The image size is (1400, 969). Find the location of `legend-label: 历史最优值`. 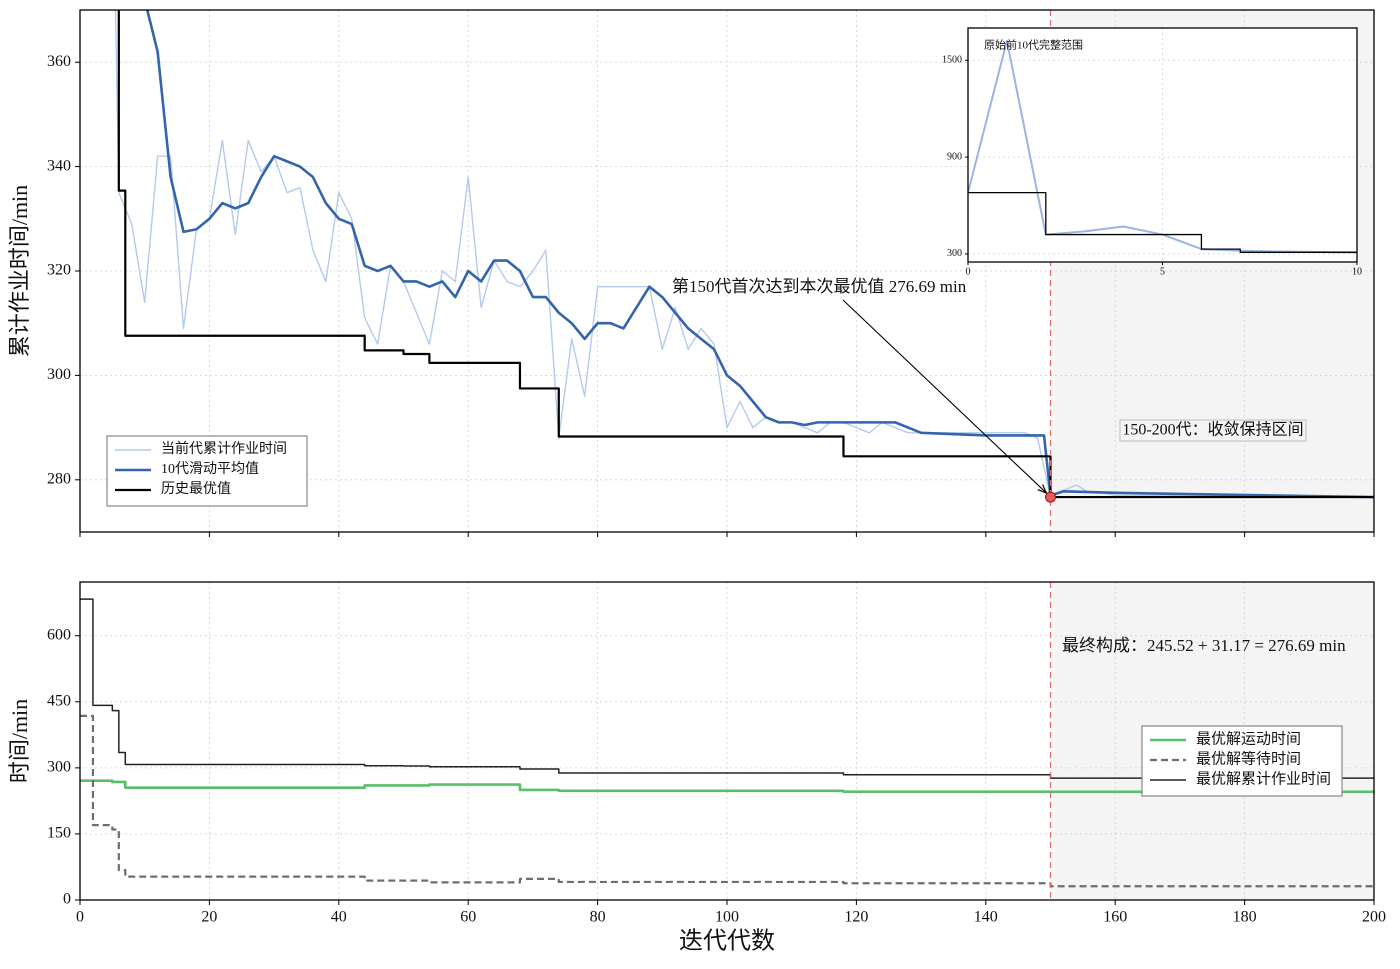

legend-label: 历史最优值 is located at coordinates (196, 489).